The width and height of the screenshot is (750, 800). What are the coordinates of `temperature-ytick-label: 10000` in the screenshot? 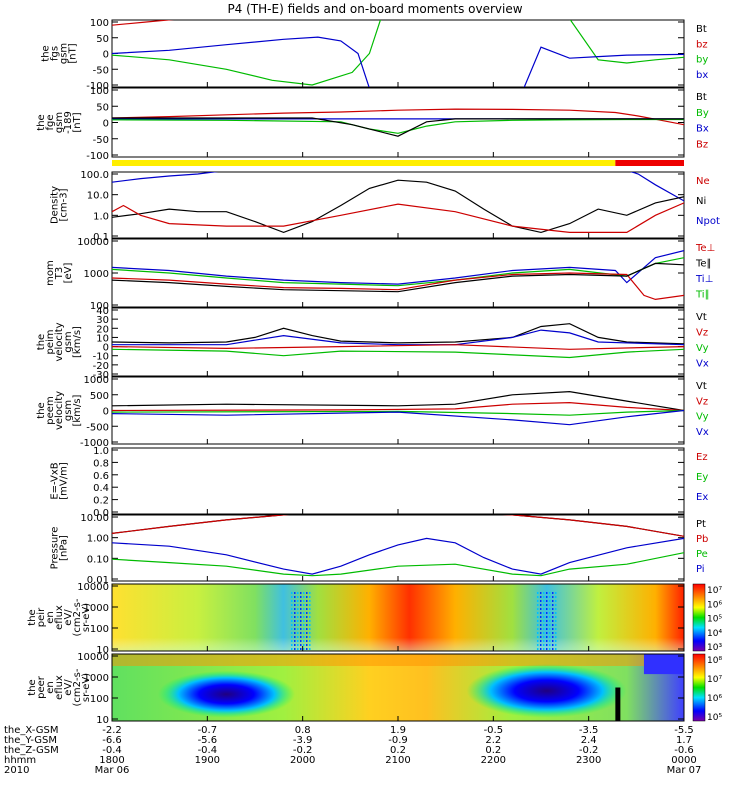 It's located at (93, 242).